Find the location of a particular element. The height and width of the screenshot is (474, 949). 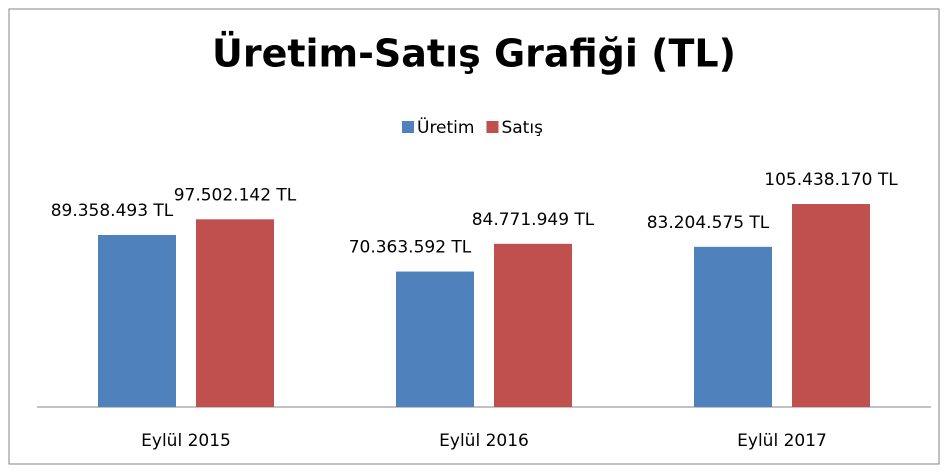

legend-label: Üretim is located at coordinates (445, 127).